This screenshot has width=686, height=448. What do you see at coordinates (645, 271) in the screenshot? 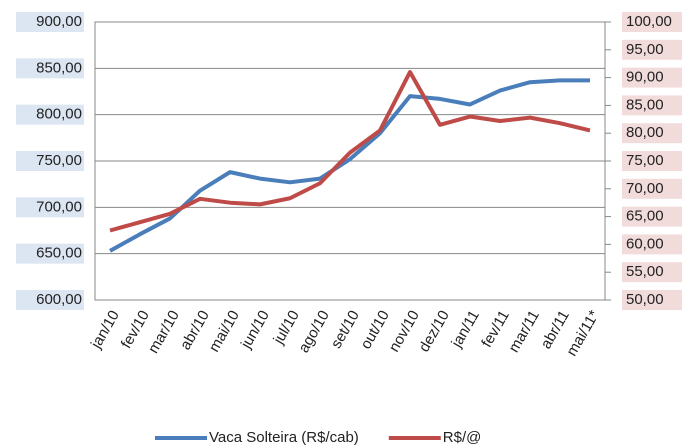
I see `y2-tick-label: 55,00` at bounding box center [645, 271].